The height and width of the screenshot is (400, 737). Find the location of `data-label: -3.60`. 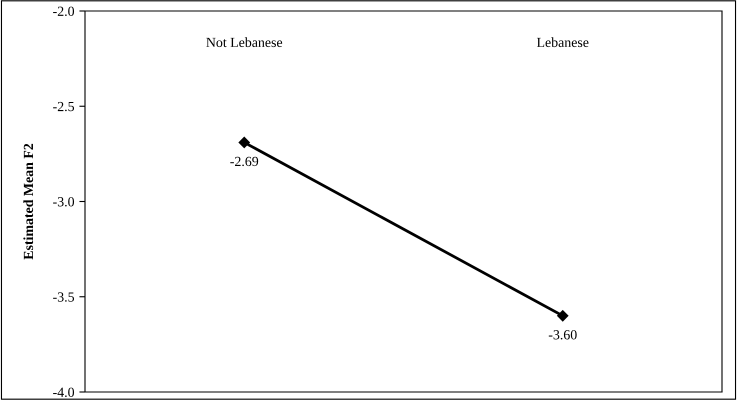

data-label: -3.60 is located at coordinates (562, 335).